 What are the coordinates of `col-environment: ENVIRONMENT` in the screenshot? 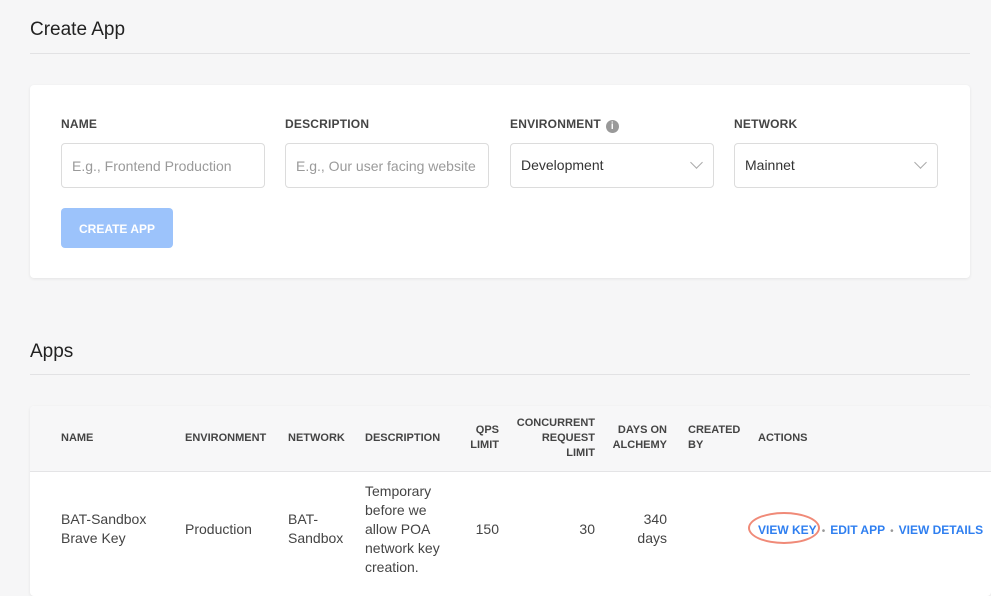 It's located at (226, 438).